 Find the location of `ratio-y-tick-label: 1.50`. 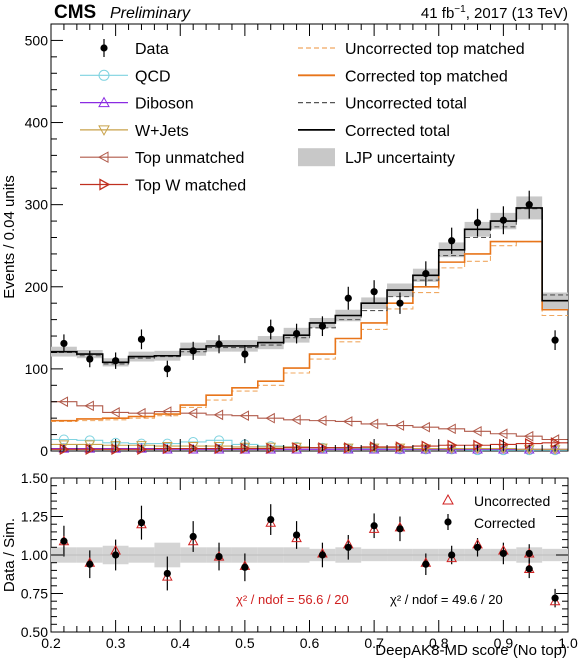

ratio-y-tick-label: 1.50 is located at coordinates (34, 478).